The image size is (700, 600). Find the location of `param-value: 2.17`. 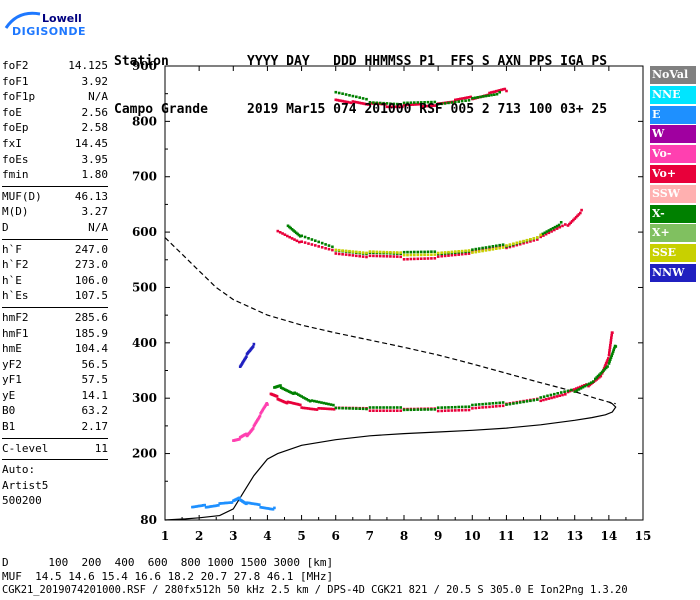

param-value: 2.17 is located at coordinates (95, 427).